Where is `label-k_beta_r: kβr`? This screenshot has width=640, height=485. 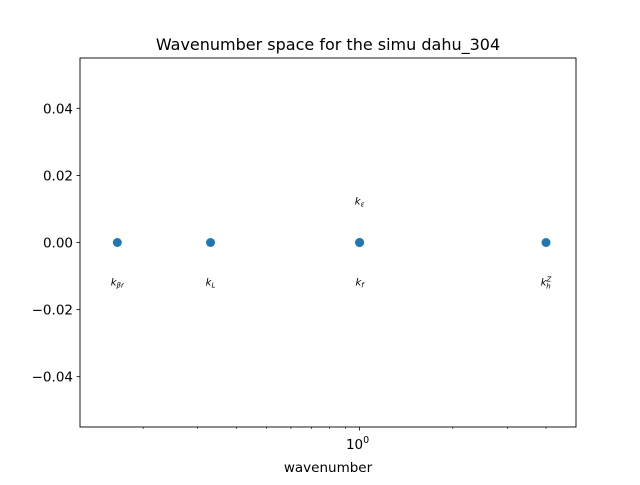 label-k_beta_r: kβr is located at coordinates (118, 284).